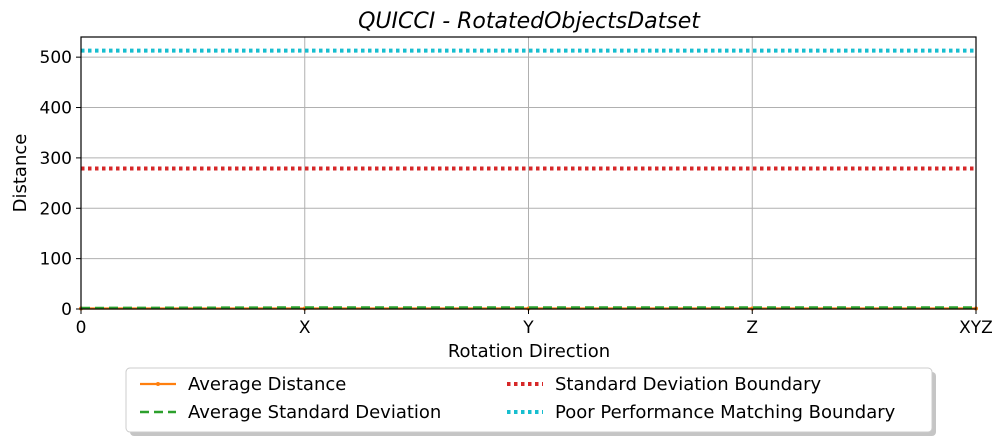 The width and height of the screenshot is (1002, 441). I want to click on x-axis: 0 X Y Z XYZ, so click(534, 323).